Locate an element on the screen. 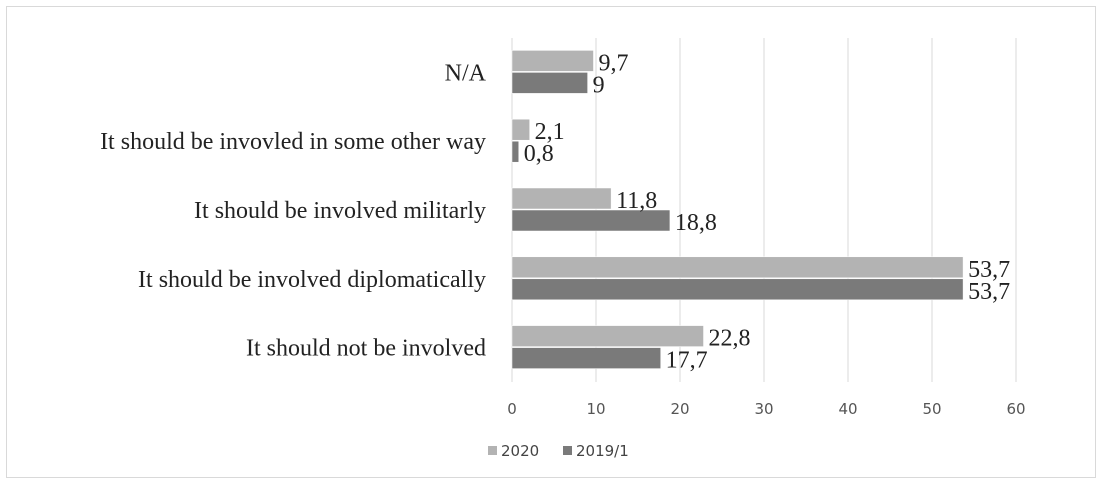  data-label: 22,8 is located at coordinates (730, 339).